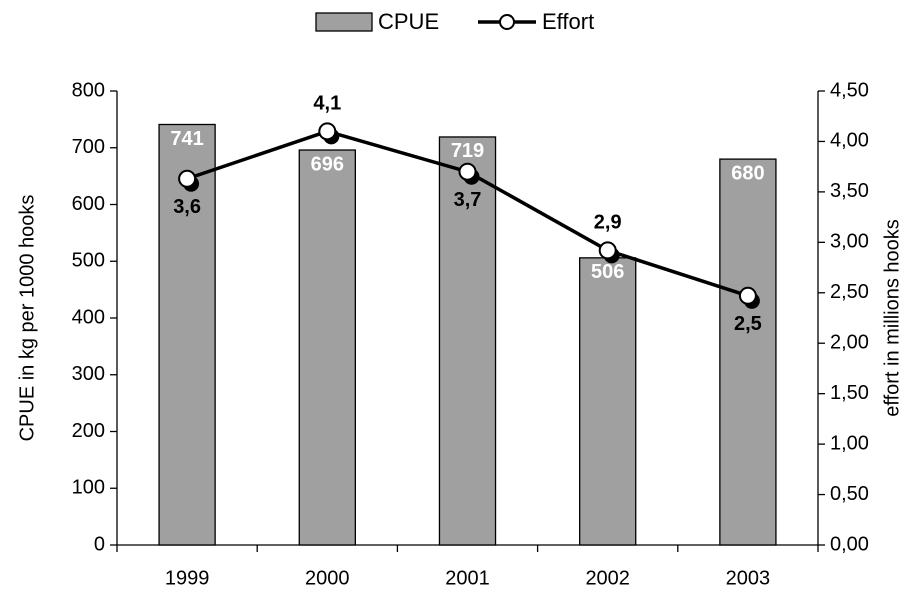  I want to click on y2-tick-label: 4,50, so click(849, 90).